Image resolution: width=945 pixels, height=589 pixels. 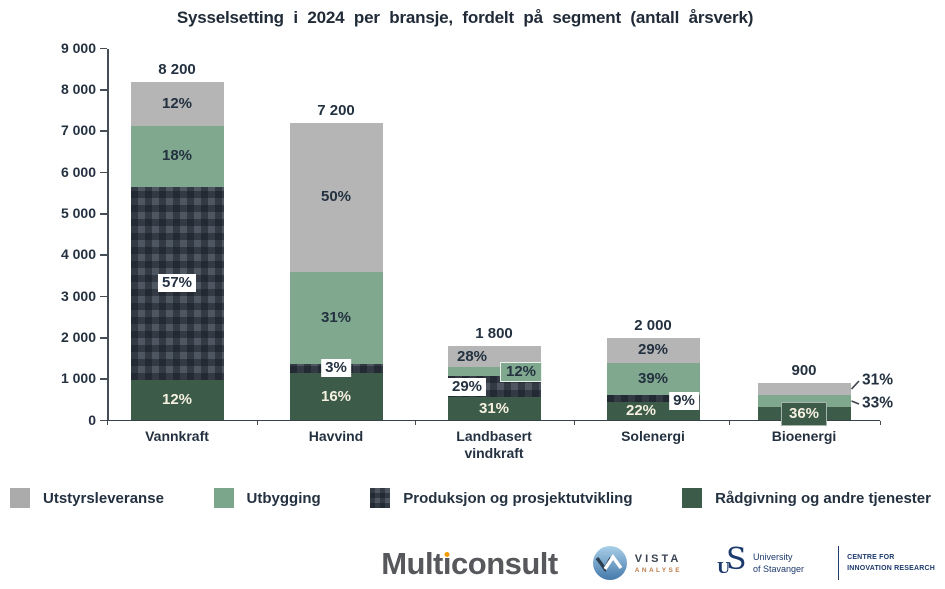 What do you see at coordinates (658, 558) in the screenshot?
I see `vista-name: VISTA` at bounding box center [658, 558].